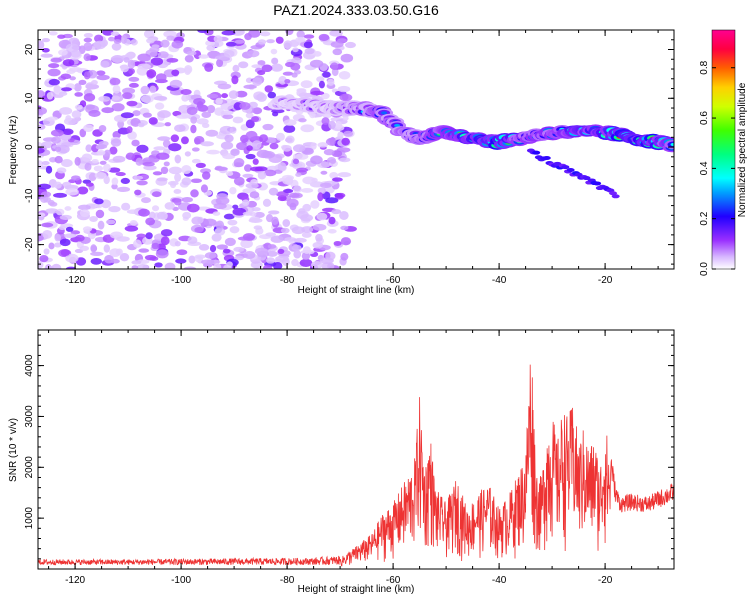  Describe the element at coordinates (704, 168) in the screenshot. I see `colorbar-tick-label: 0.4` at that location.